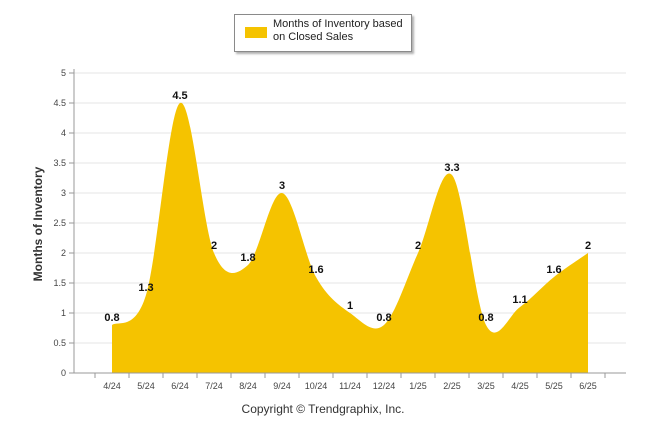  Describe the element at coordinates (63, 253) in the screenshot. I see `y-tick-label: 2` at that location.